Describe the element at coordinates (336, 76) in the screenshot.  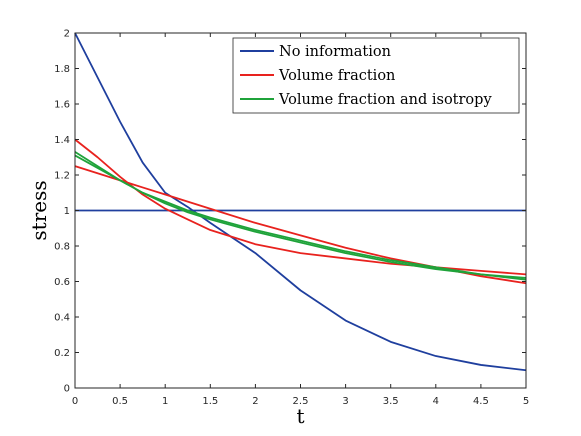
I see `legend-label-volume-fraction: Volume fraction` at that location.